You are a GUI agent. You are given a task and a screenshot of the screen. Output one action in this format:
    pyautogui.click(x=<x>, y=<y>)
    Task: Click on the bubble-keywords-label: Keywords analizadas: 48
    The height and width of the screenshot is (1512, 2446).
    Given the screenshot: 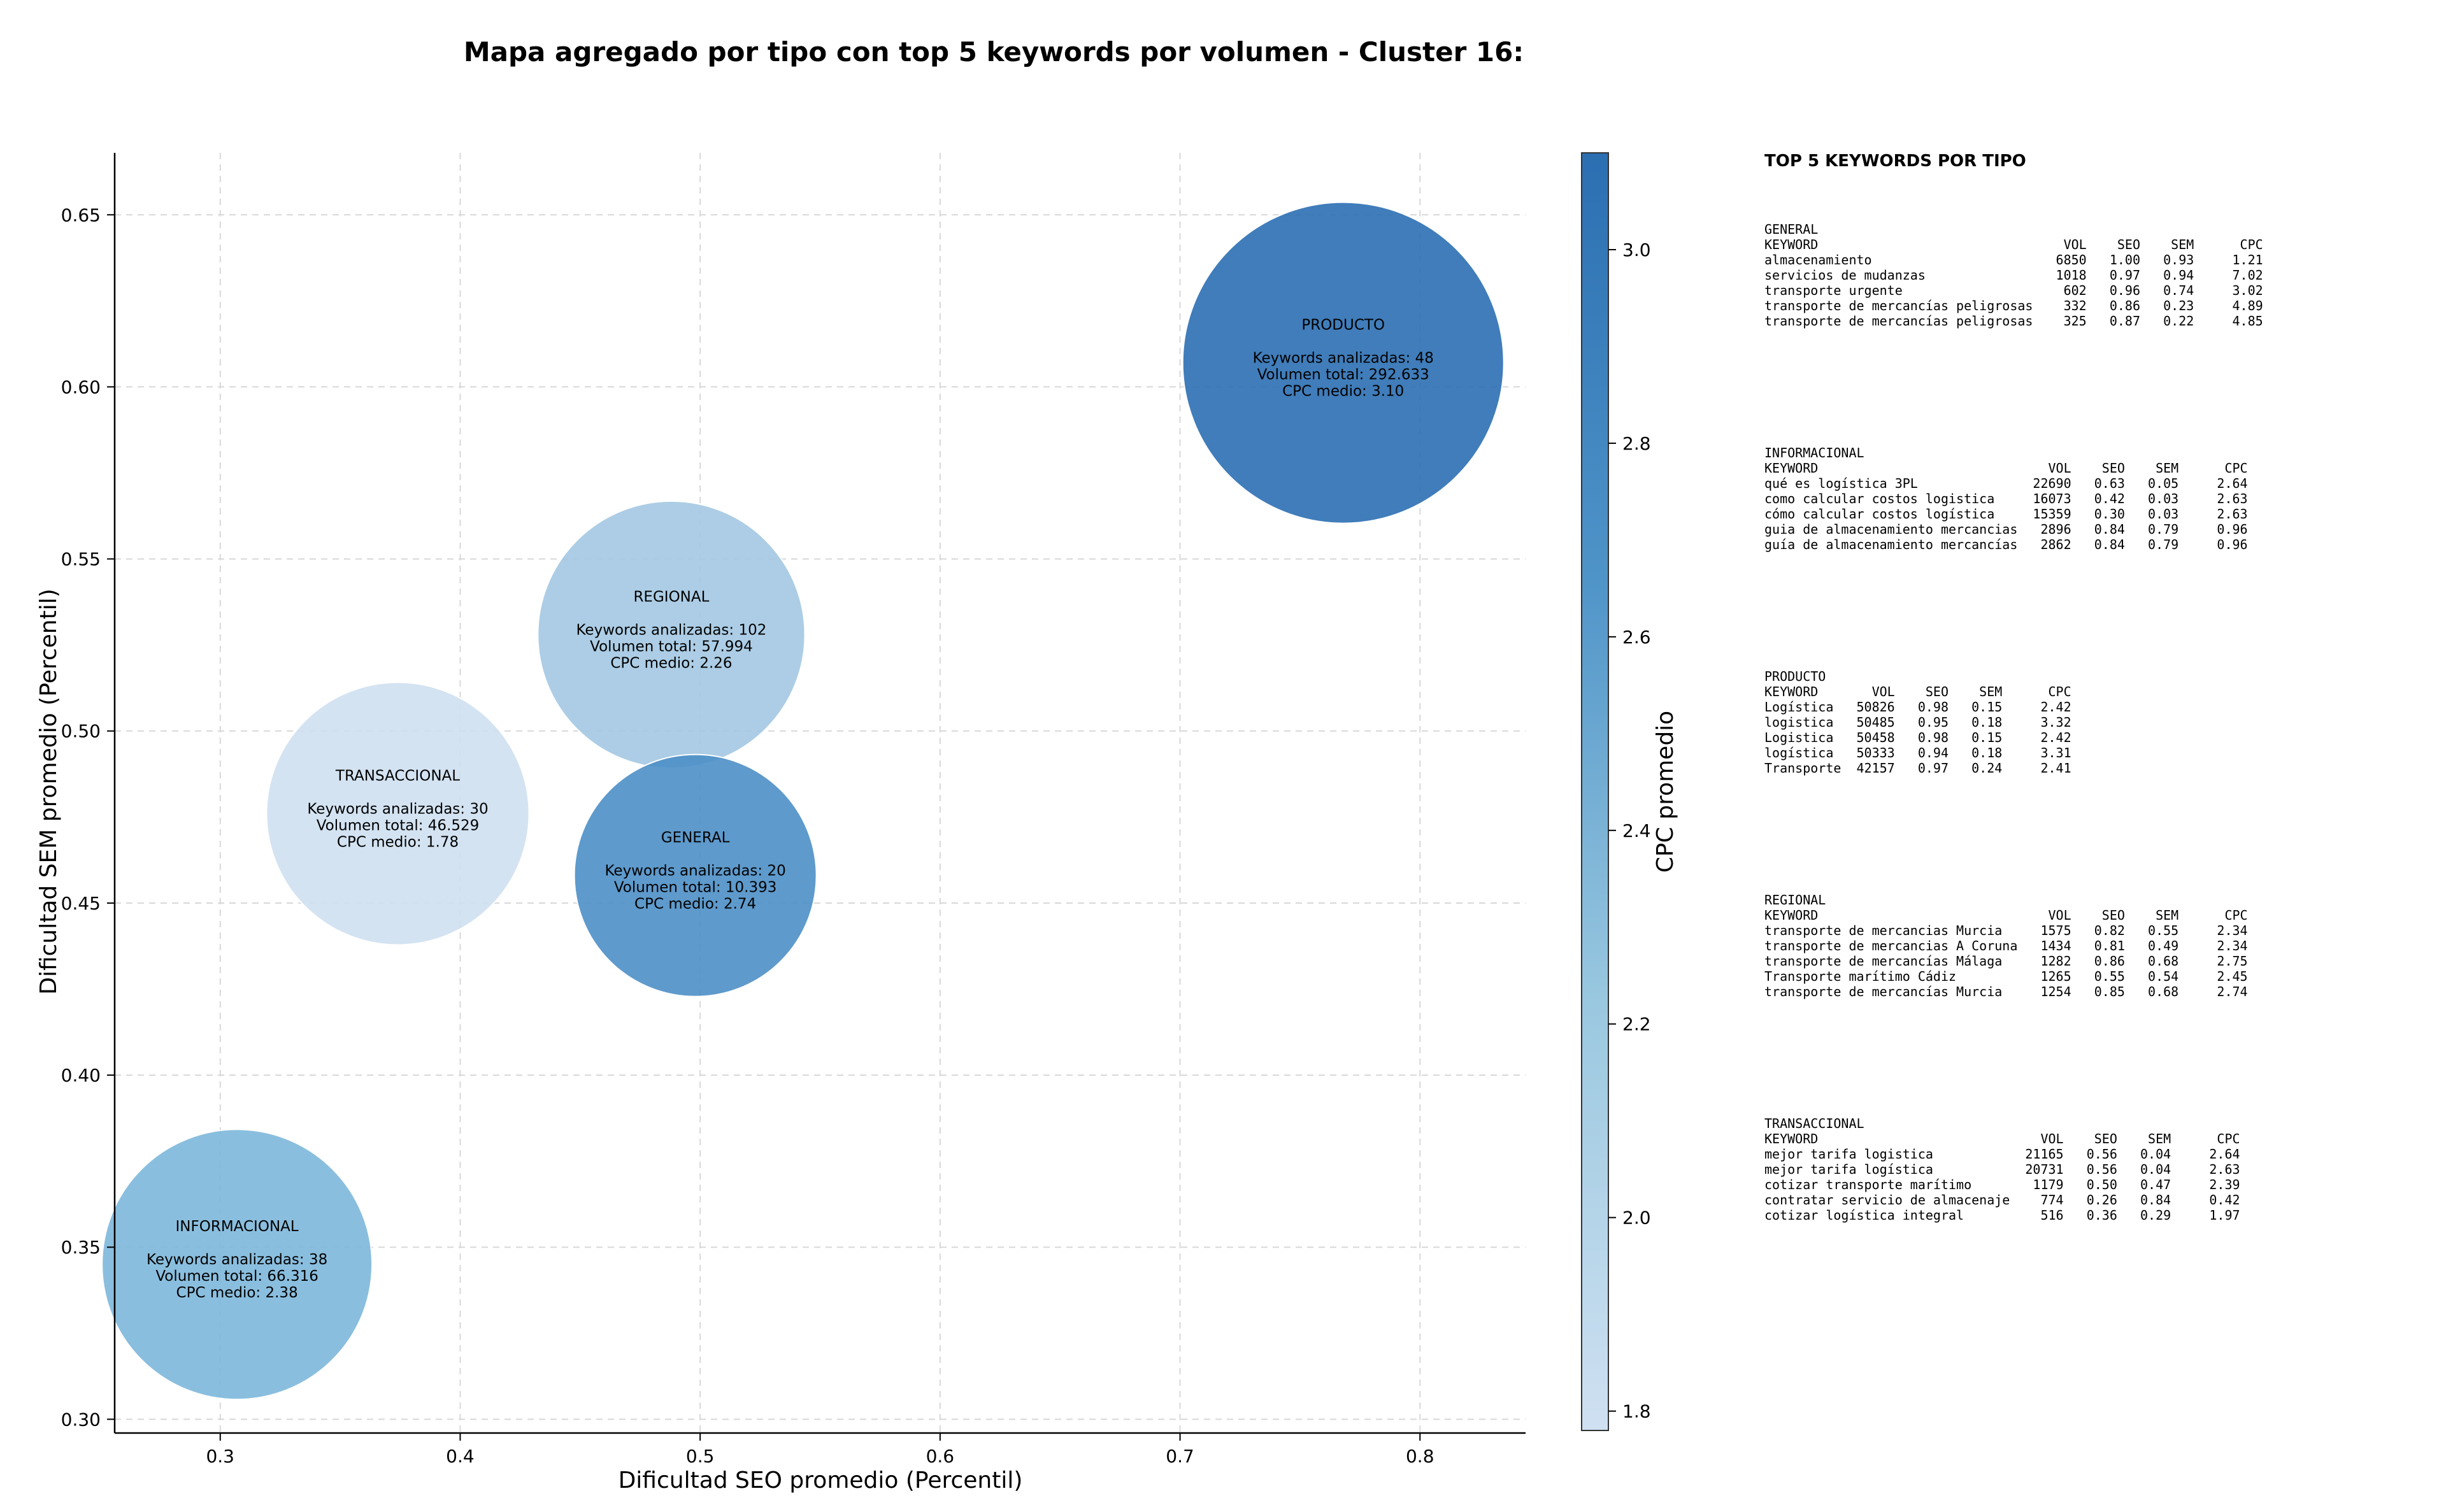 What is the action you would take?
    pyautogui.click(x=1344, y=358)
    